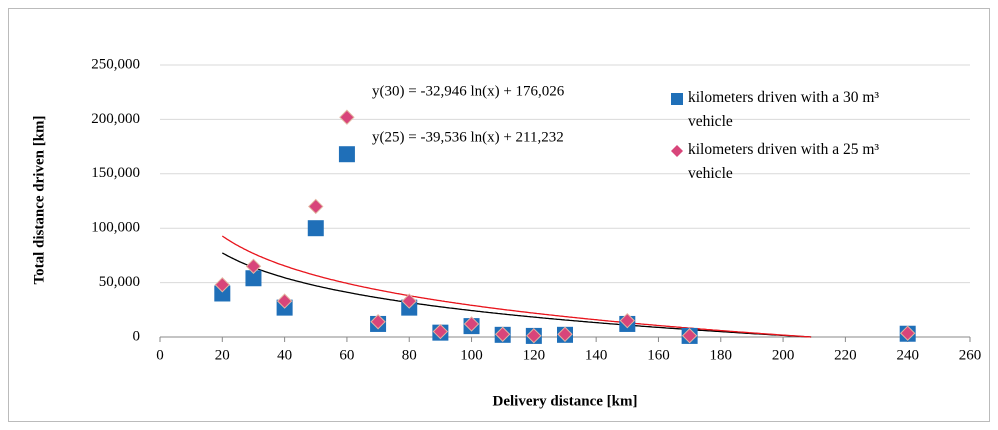 This screenshot has height=430, width=998. What do you see at coordinates (468, 137) in the screenshot?
I see `trendline-equation: y(25) = -39,536 ln(x) + 211,232` at bounding box center [468, 137].